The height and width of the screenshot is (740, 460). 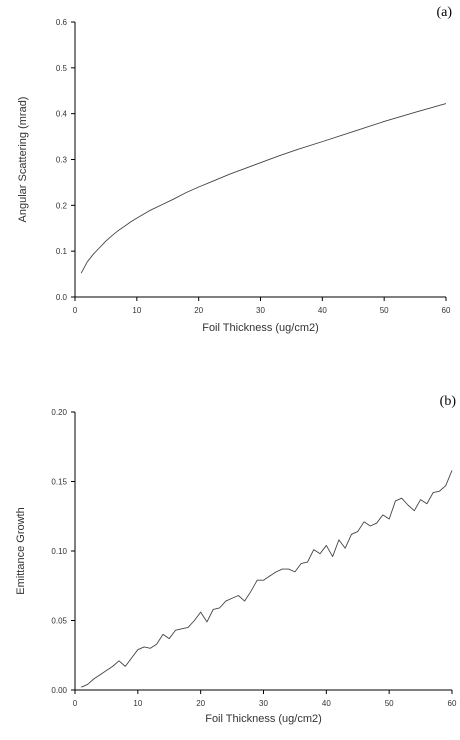 What do you see at coordinates (23, 160) in the screenshot?
I see `y-axis-title: Angular Scattering (mrad)` at bounding box center [23, 160].